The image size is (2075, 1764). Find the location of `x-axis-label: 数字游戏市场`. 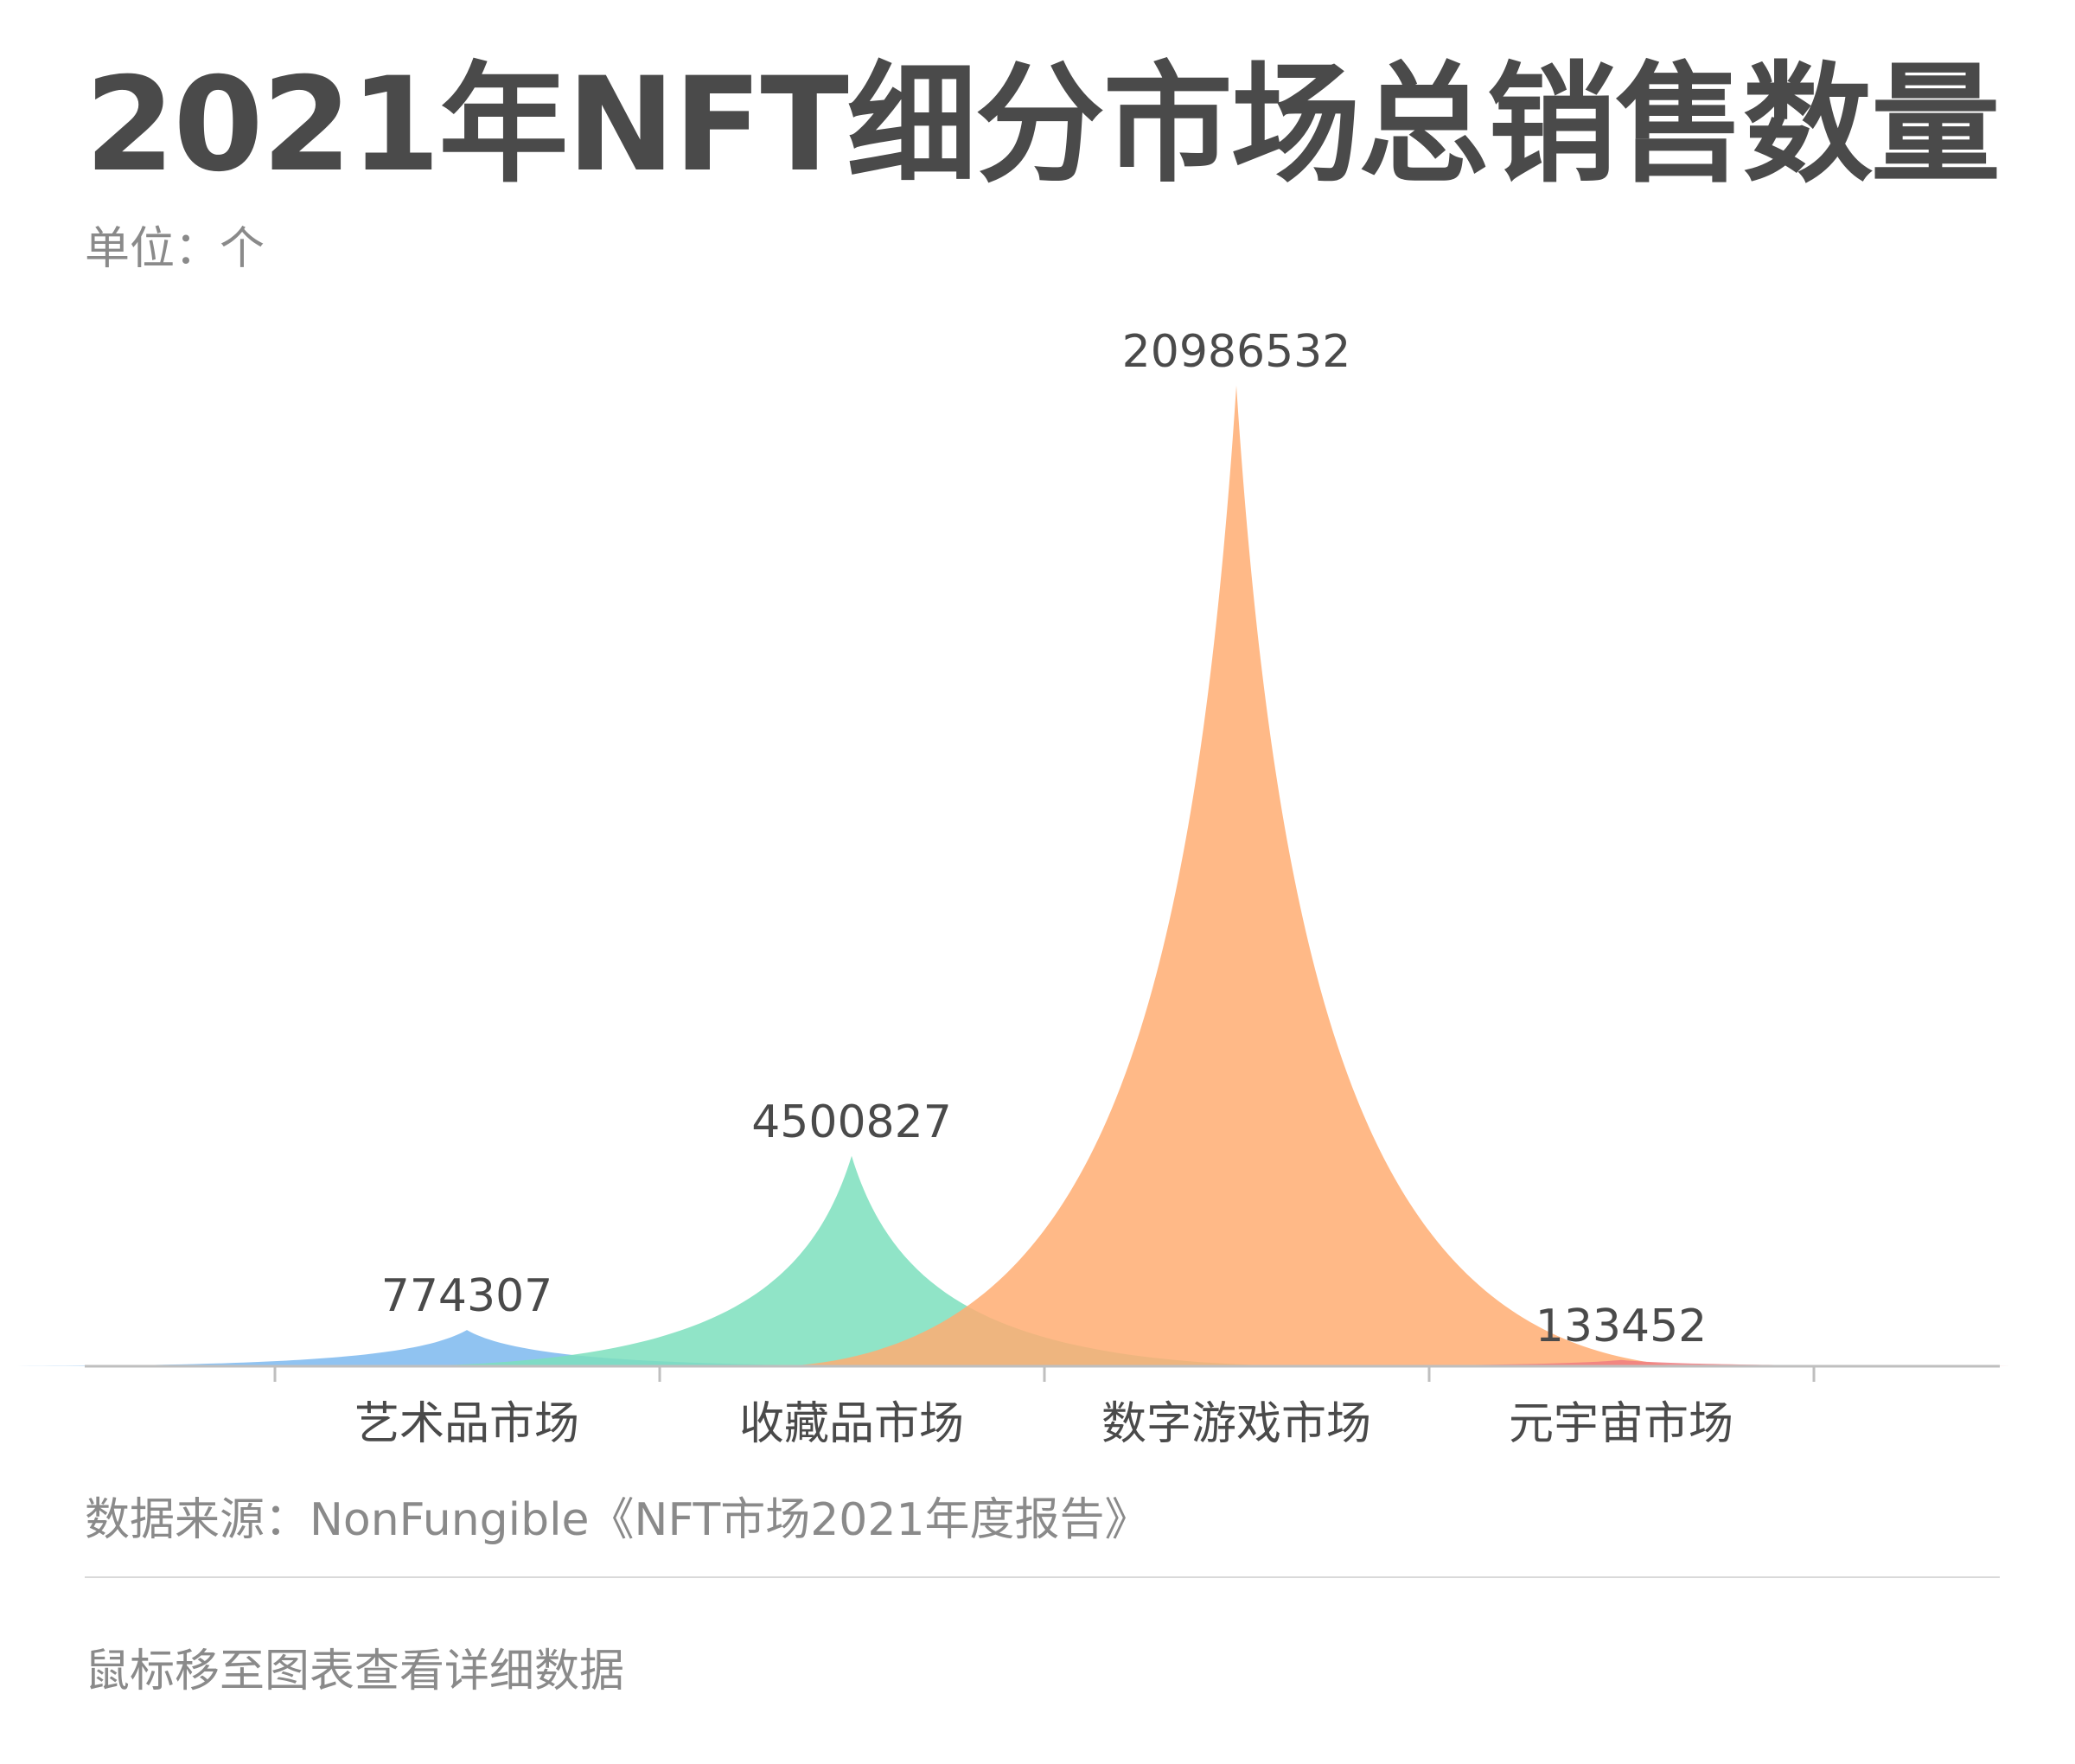

x-axis-label: 数字游戏市场 is located at coordinates (1236, 1424).